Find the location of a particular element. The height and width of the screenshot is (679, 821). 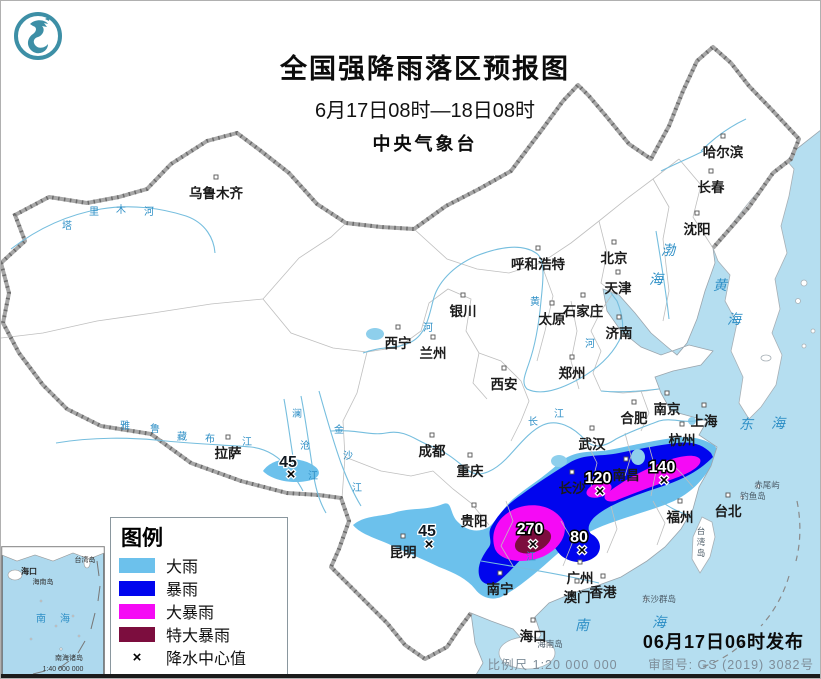

city-label: 南京 is located at coordinates (667, 409).